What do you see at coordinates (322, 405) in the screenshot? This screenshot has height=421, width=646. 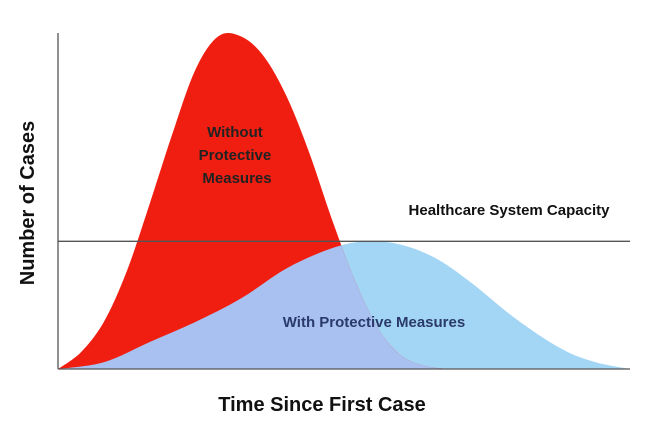 I see `x-axis-label: Time Since First Case` at bounding box center [322, 405].